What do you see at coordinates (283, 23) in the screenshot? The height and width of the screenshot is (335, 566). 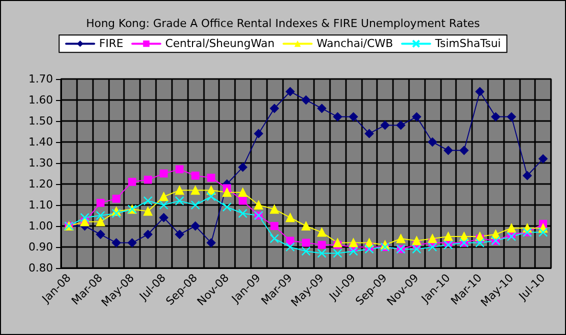 I see `chart-title: Hong Kong: Grade A Office Rental Indexes & FIRE Unemployment Rates` at bounding box center [283, 23].